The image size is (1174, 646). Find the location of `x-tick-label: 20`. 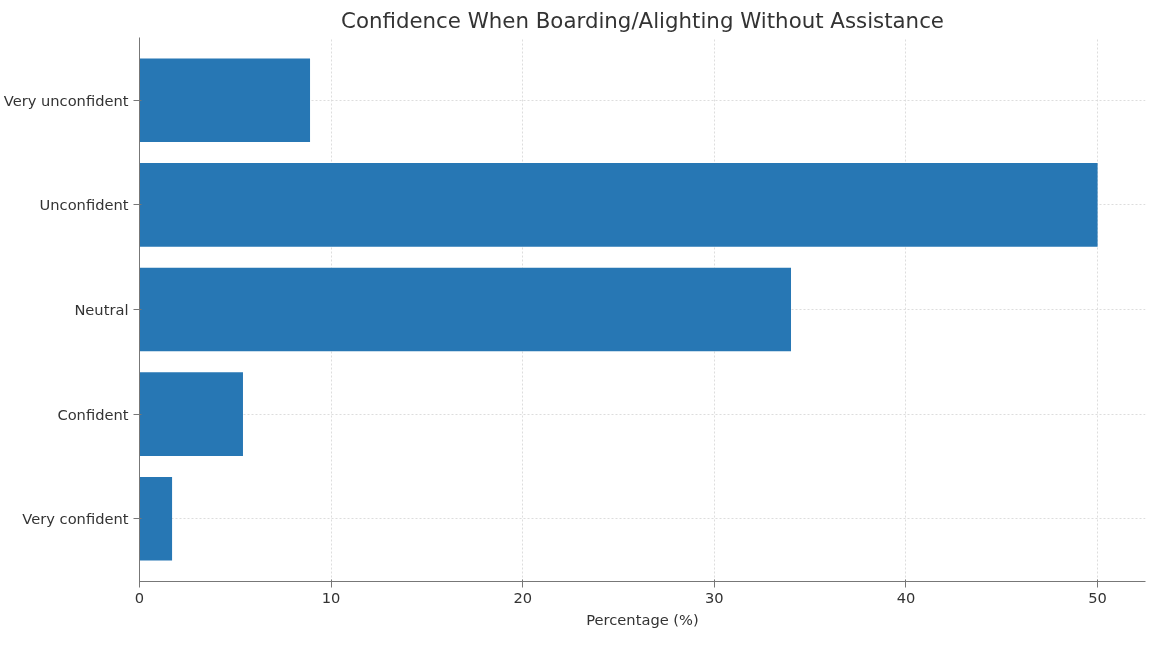

x-tick-label: 20 is located at coordinates (523, 597).